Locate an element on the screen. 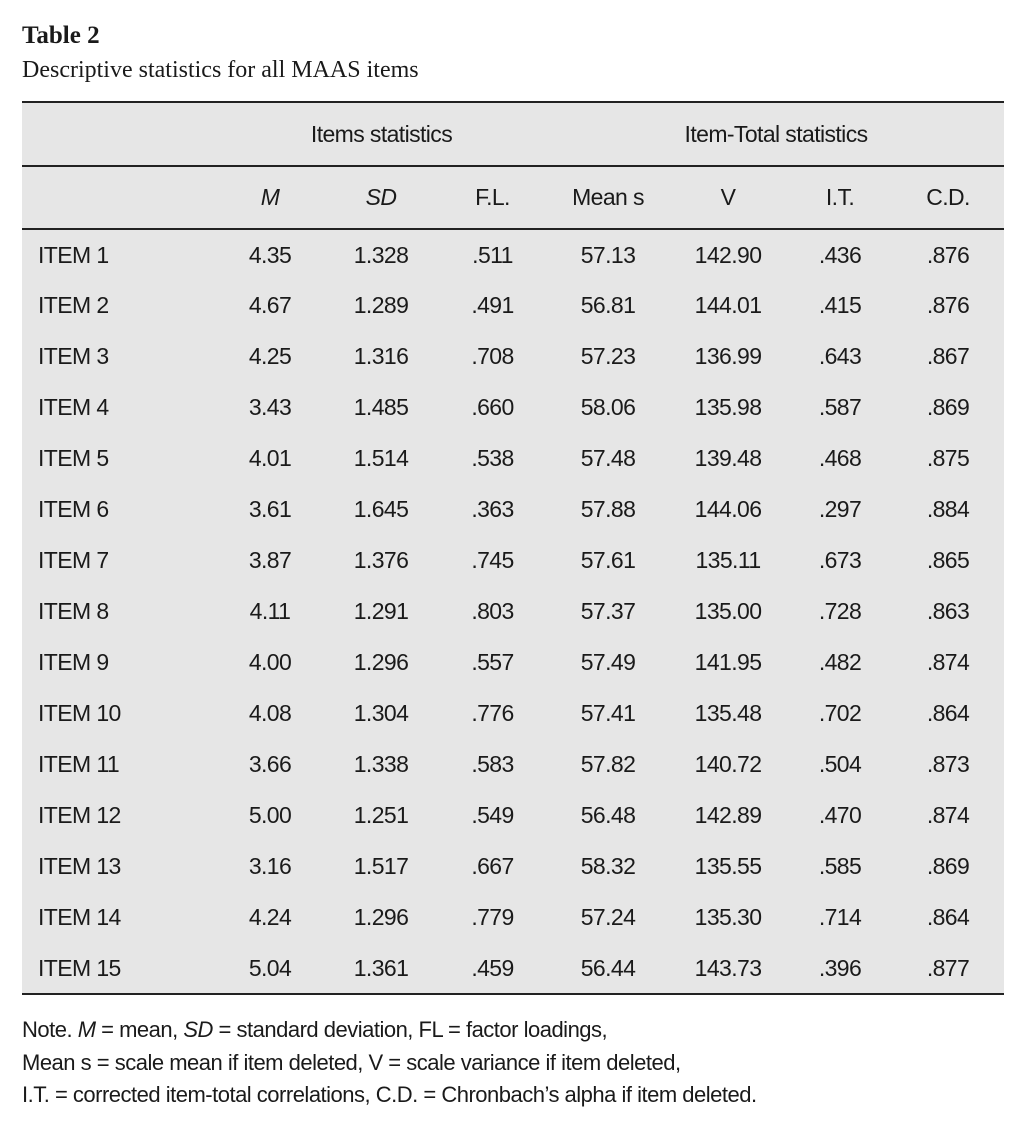  col-header-v: V is located at coordinates (728, 197).